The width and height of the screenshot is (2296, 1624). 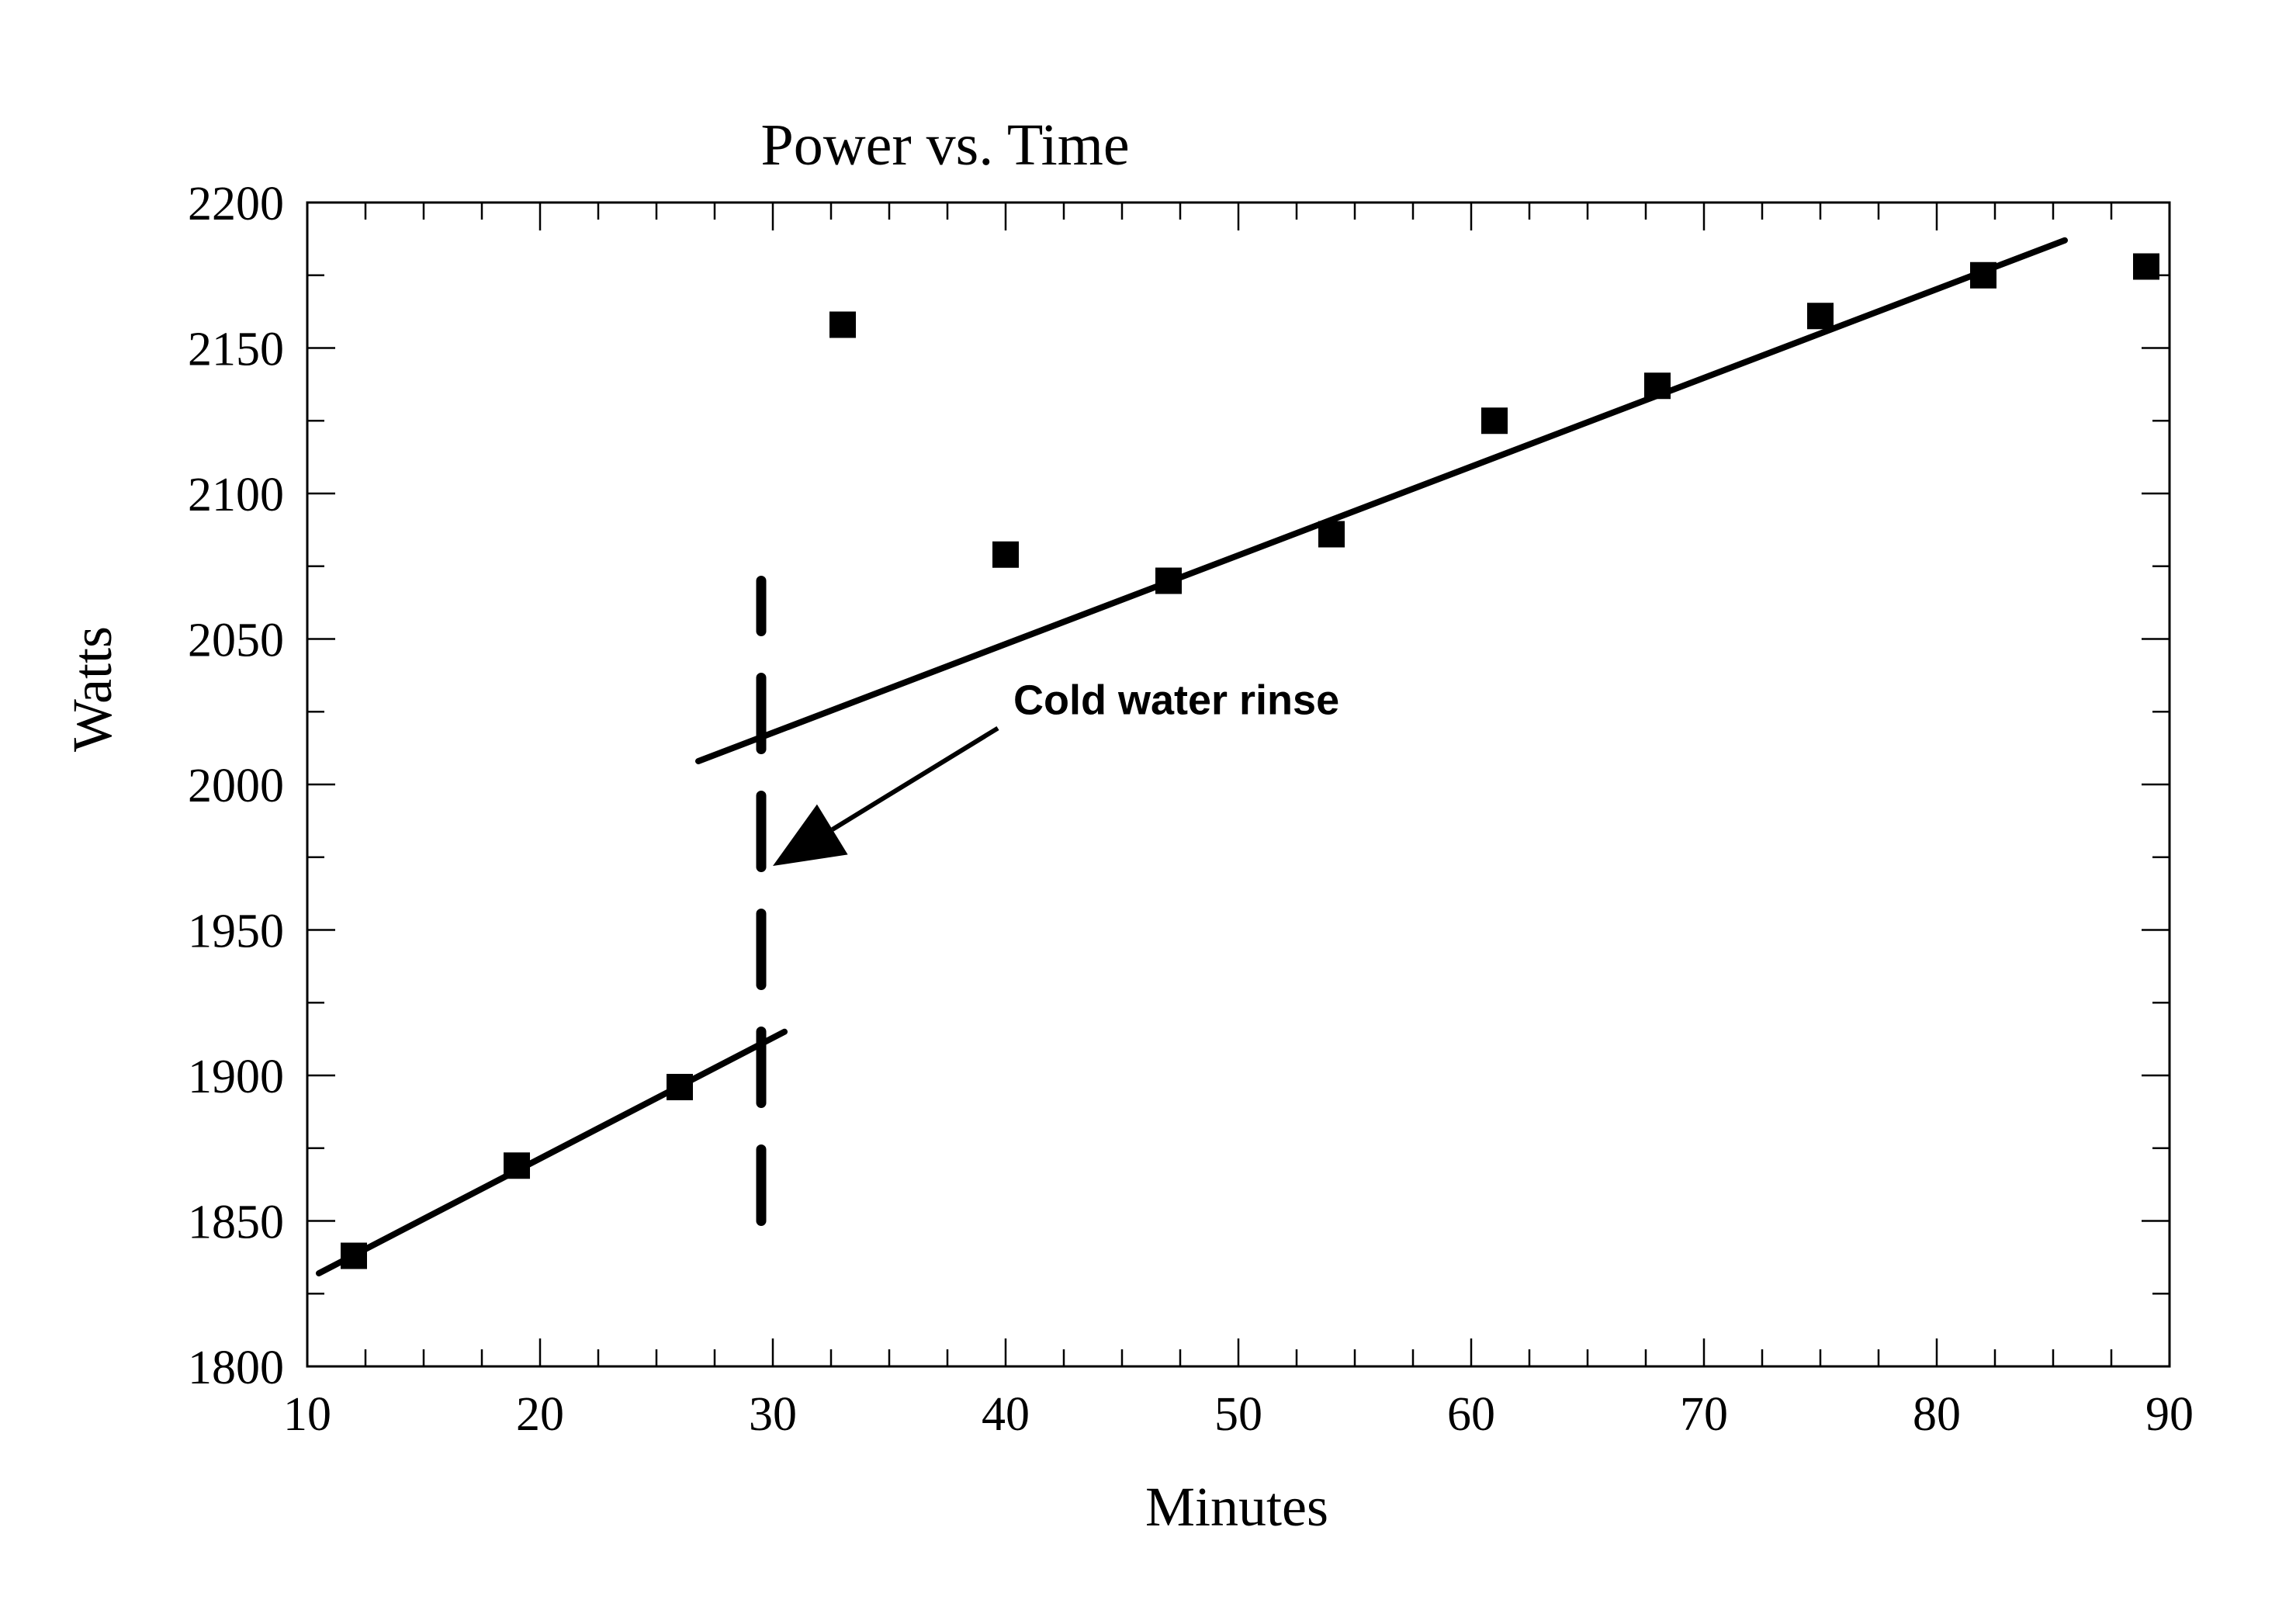 I want to click on chart-title: Power vs. Time, so click(x=944, y=145).